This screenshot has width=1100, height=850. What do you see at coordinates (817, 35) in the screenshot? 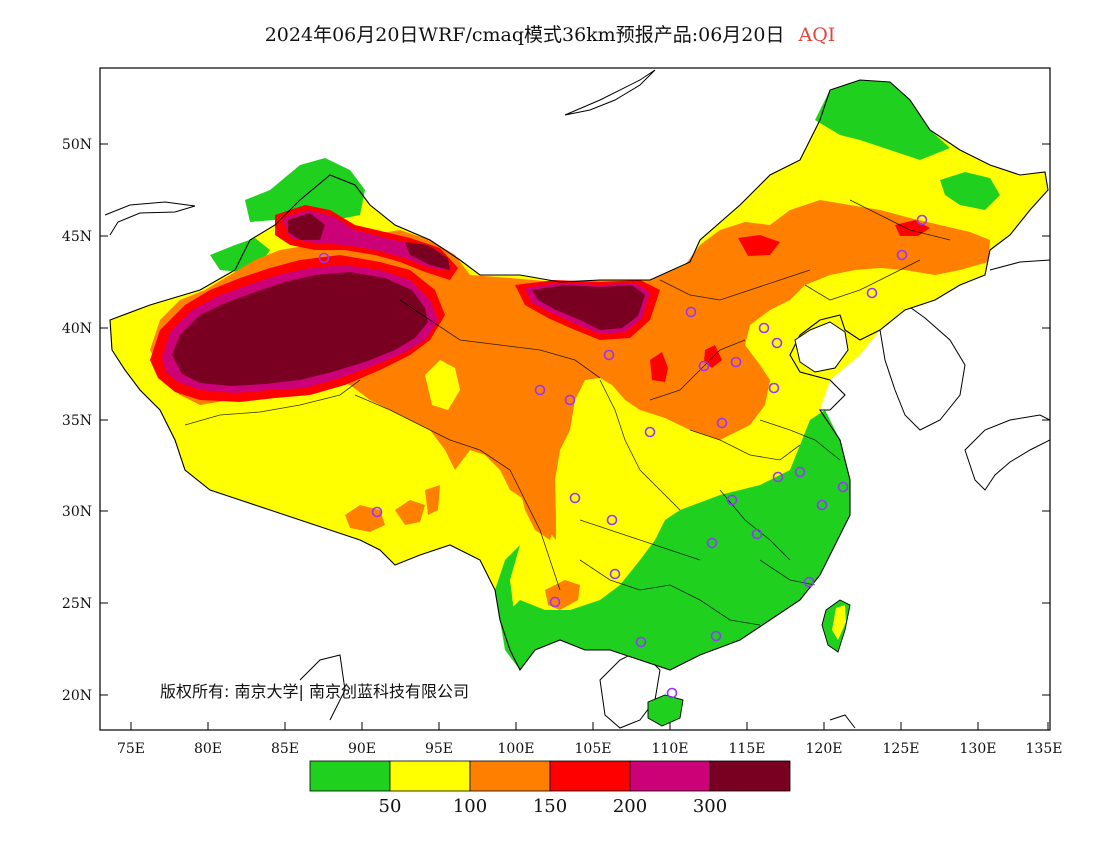
I see `title-variable: AQI` at bounding box center [817, 35].